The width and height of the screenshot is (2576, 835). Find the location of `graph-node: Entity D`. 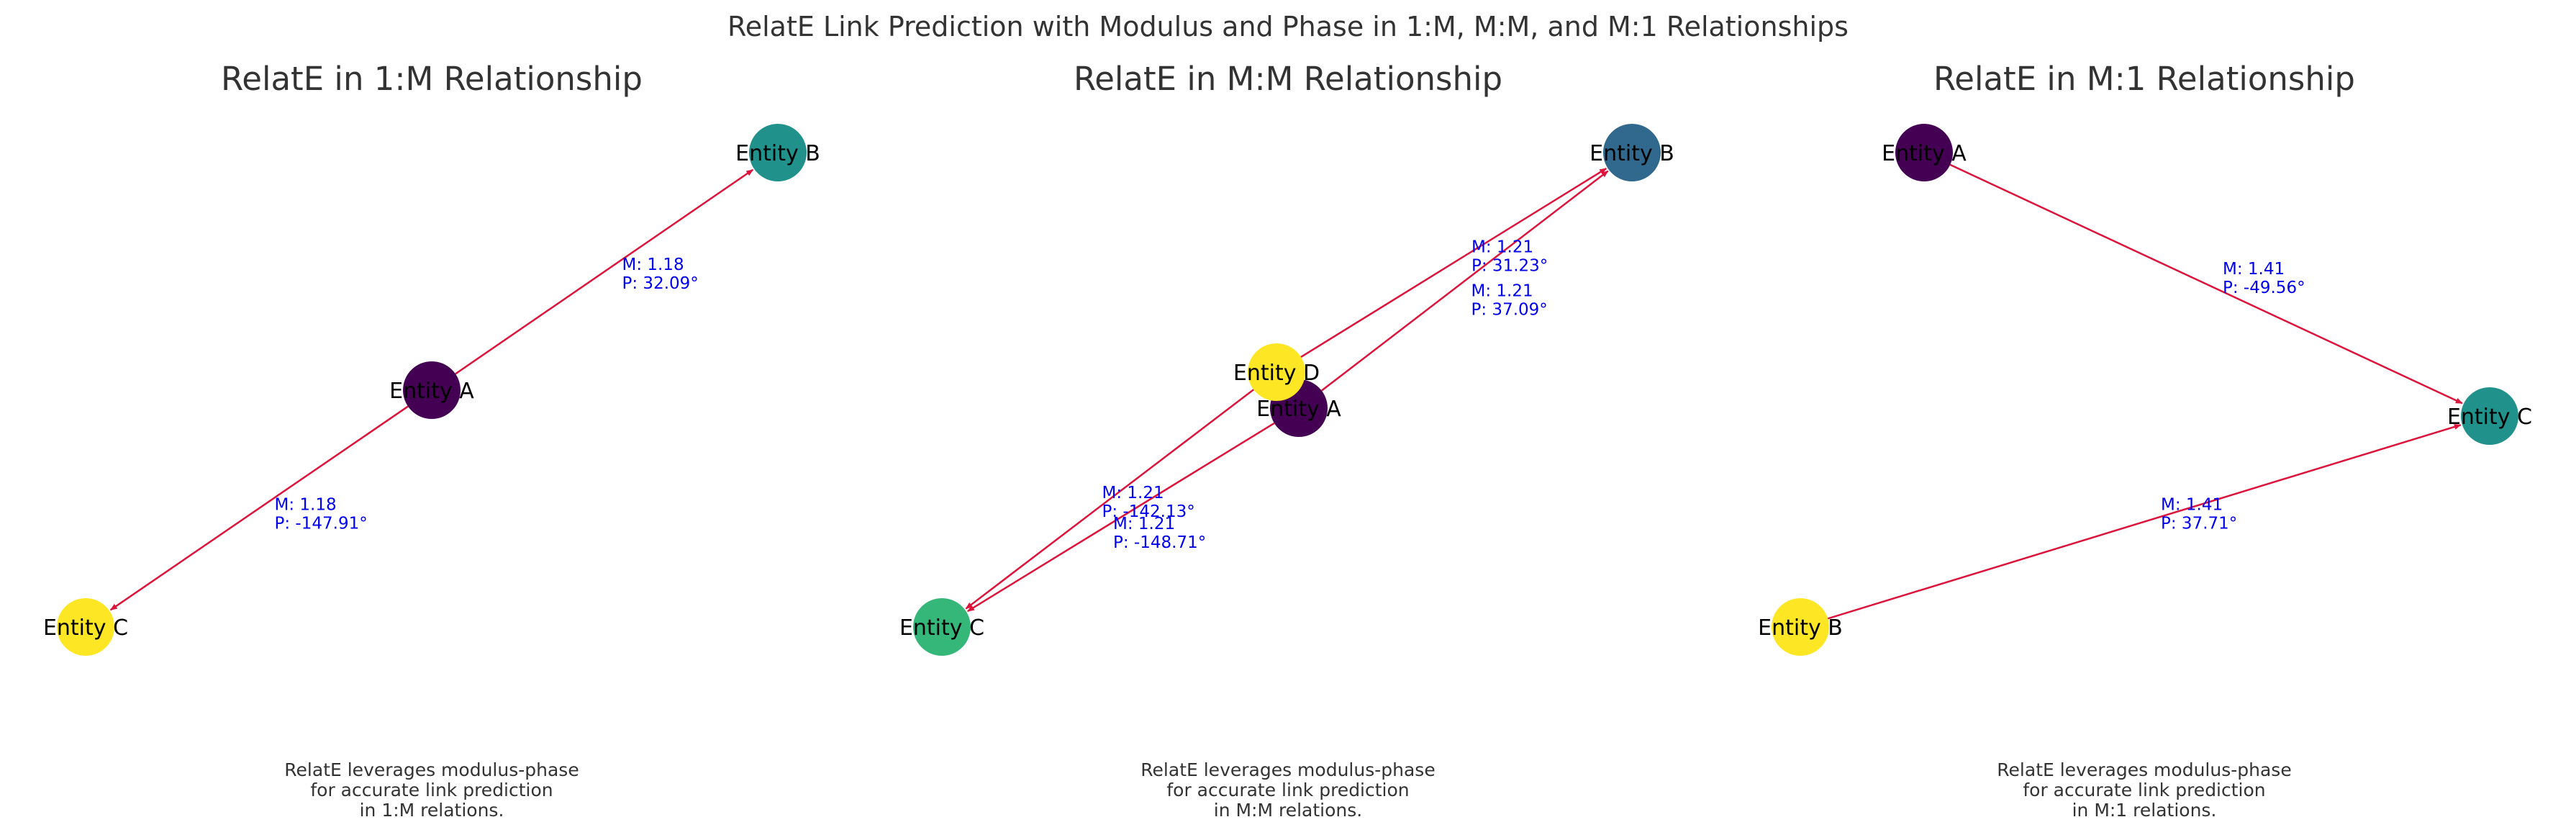

graph-node: Entity D is located at coordinates (1276, 372).